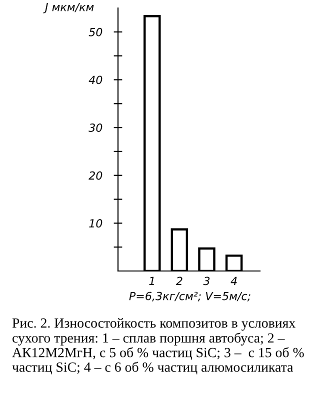 The image size is (329, 403). Describe the element at coordinates (151, 280) in the screenshot. I see `x-tick-label: 1` at that location.